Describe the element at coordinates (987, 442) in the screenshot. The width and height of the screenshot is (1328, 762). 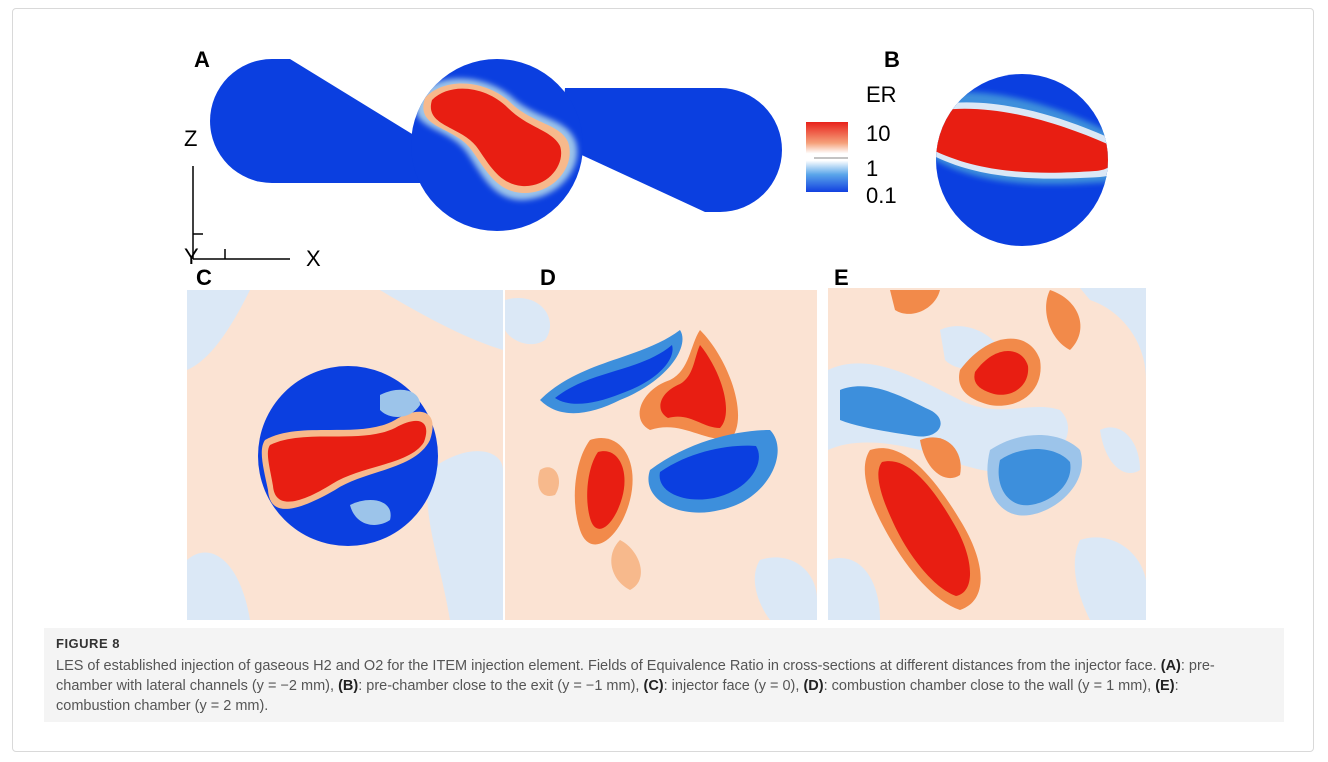
I see `panel-e: E` at that location.